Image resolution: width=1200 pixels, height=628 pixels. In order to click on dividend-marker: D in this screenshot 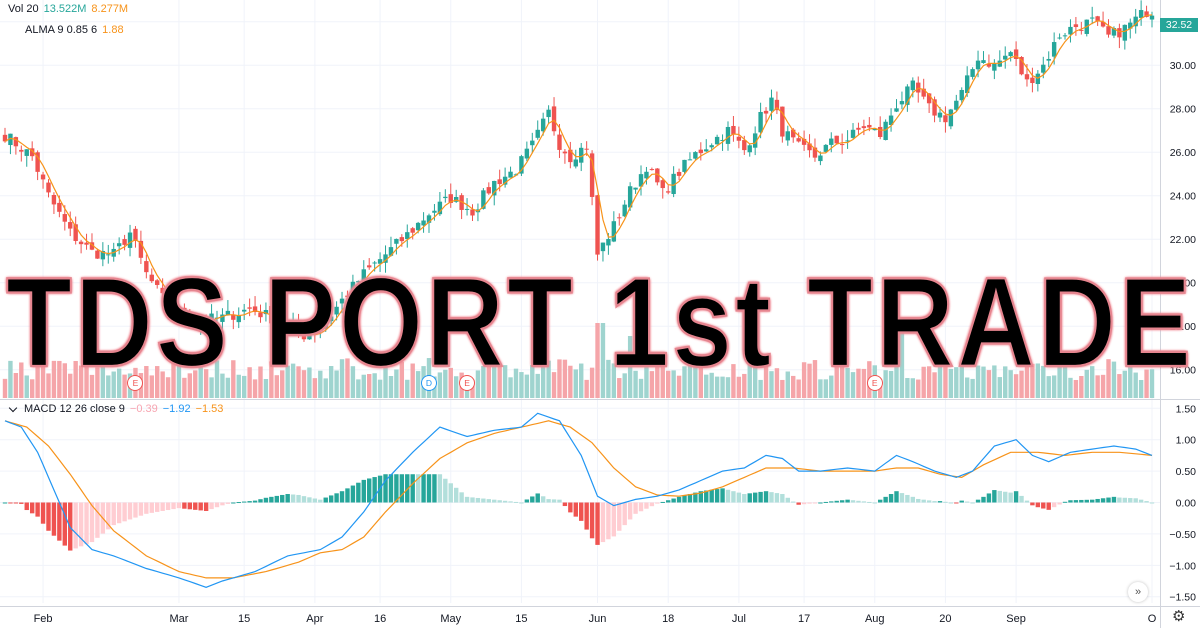, I will do `click(429, 383)`.